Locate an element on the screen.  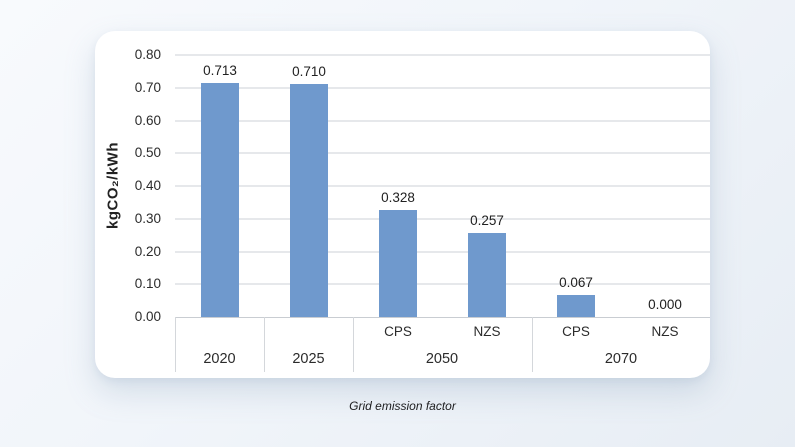
bar-value-label: 0.000 is located at coordinates (665, 304).